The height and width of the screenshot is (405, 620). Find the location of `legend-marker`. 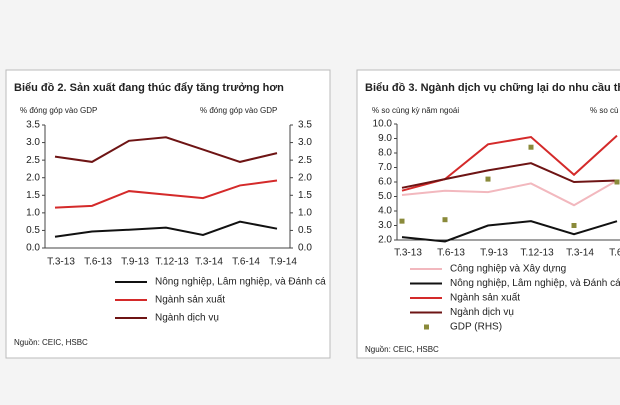

legend-marker is located at coordinates (426, 327).